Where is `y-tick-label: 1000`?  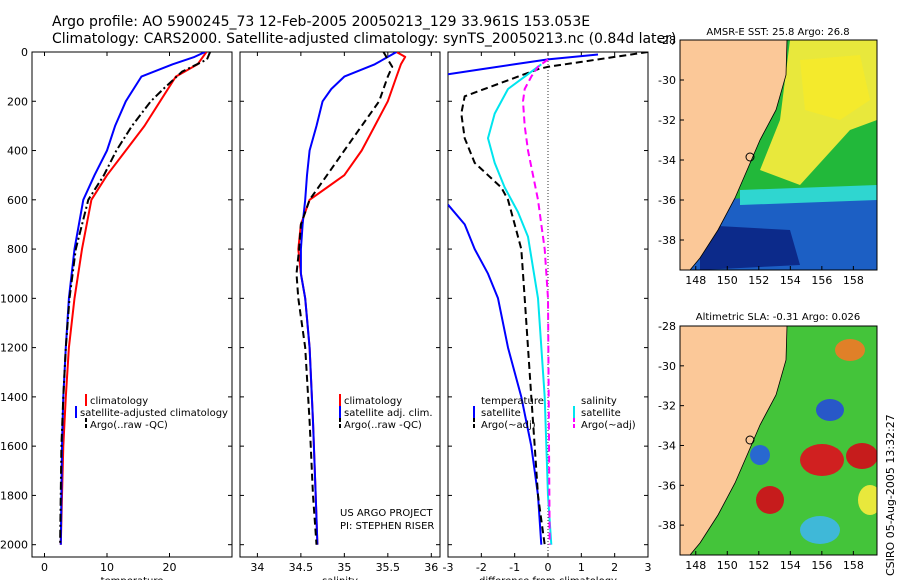
y-tick-label: 1000 is located at coordinates (14, 298).